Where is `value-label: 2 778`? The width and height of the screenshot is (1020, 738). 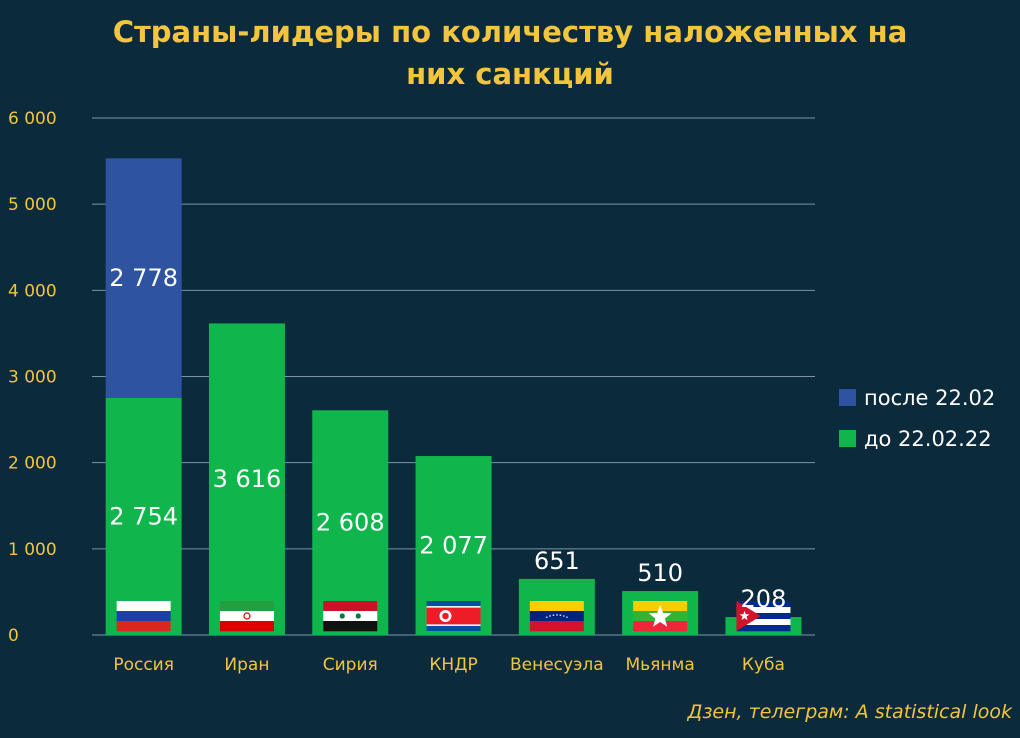
value-label: 2 778 is located at coordinates (143, 278).